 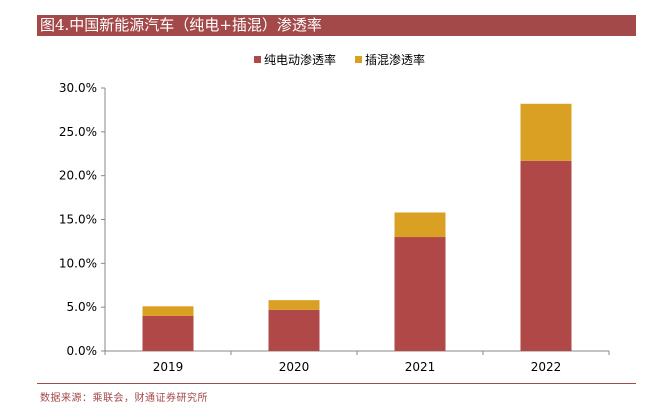 I want to click on legend-label-bev: 纯电动渗透率, so click(x=300, y=59).